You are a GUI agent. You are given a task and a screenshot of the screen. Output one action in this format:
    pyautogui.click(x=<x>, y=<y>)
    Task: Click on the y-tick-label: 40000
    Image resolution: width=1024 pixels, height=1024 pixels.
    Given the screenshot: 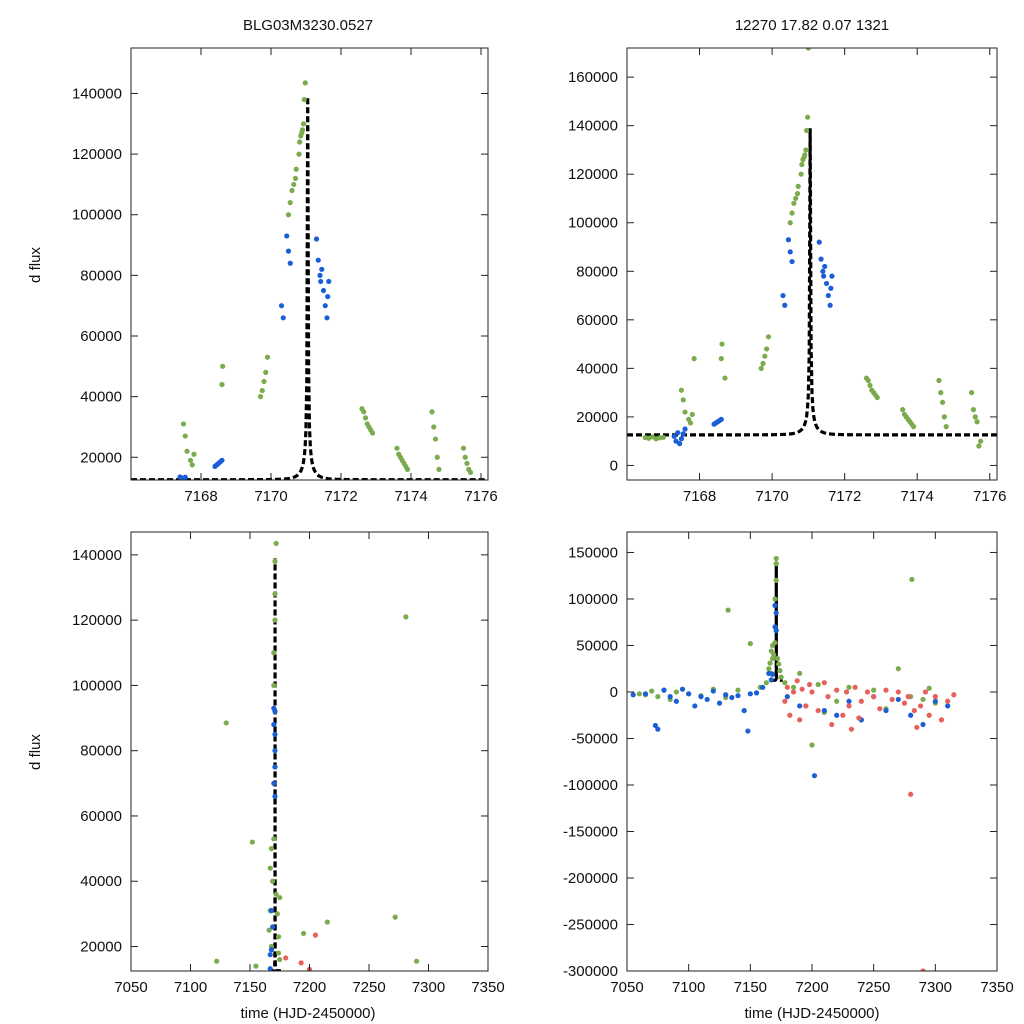 What is the action you would take?
    pyautogui.click(x=597, y=368)
    